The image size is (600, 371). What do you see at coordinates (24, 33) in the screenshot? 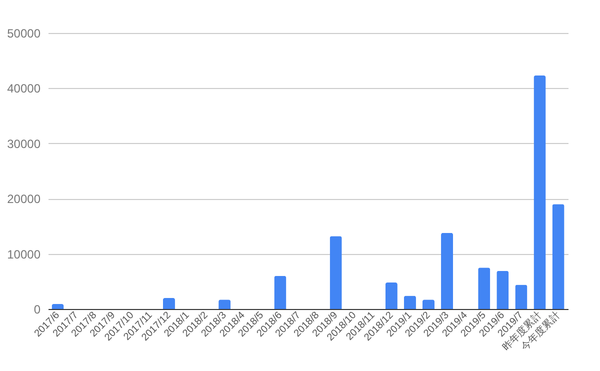
I see `y-tick-label: 50000` at bounding box center [24, 33].